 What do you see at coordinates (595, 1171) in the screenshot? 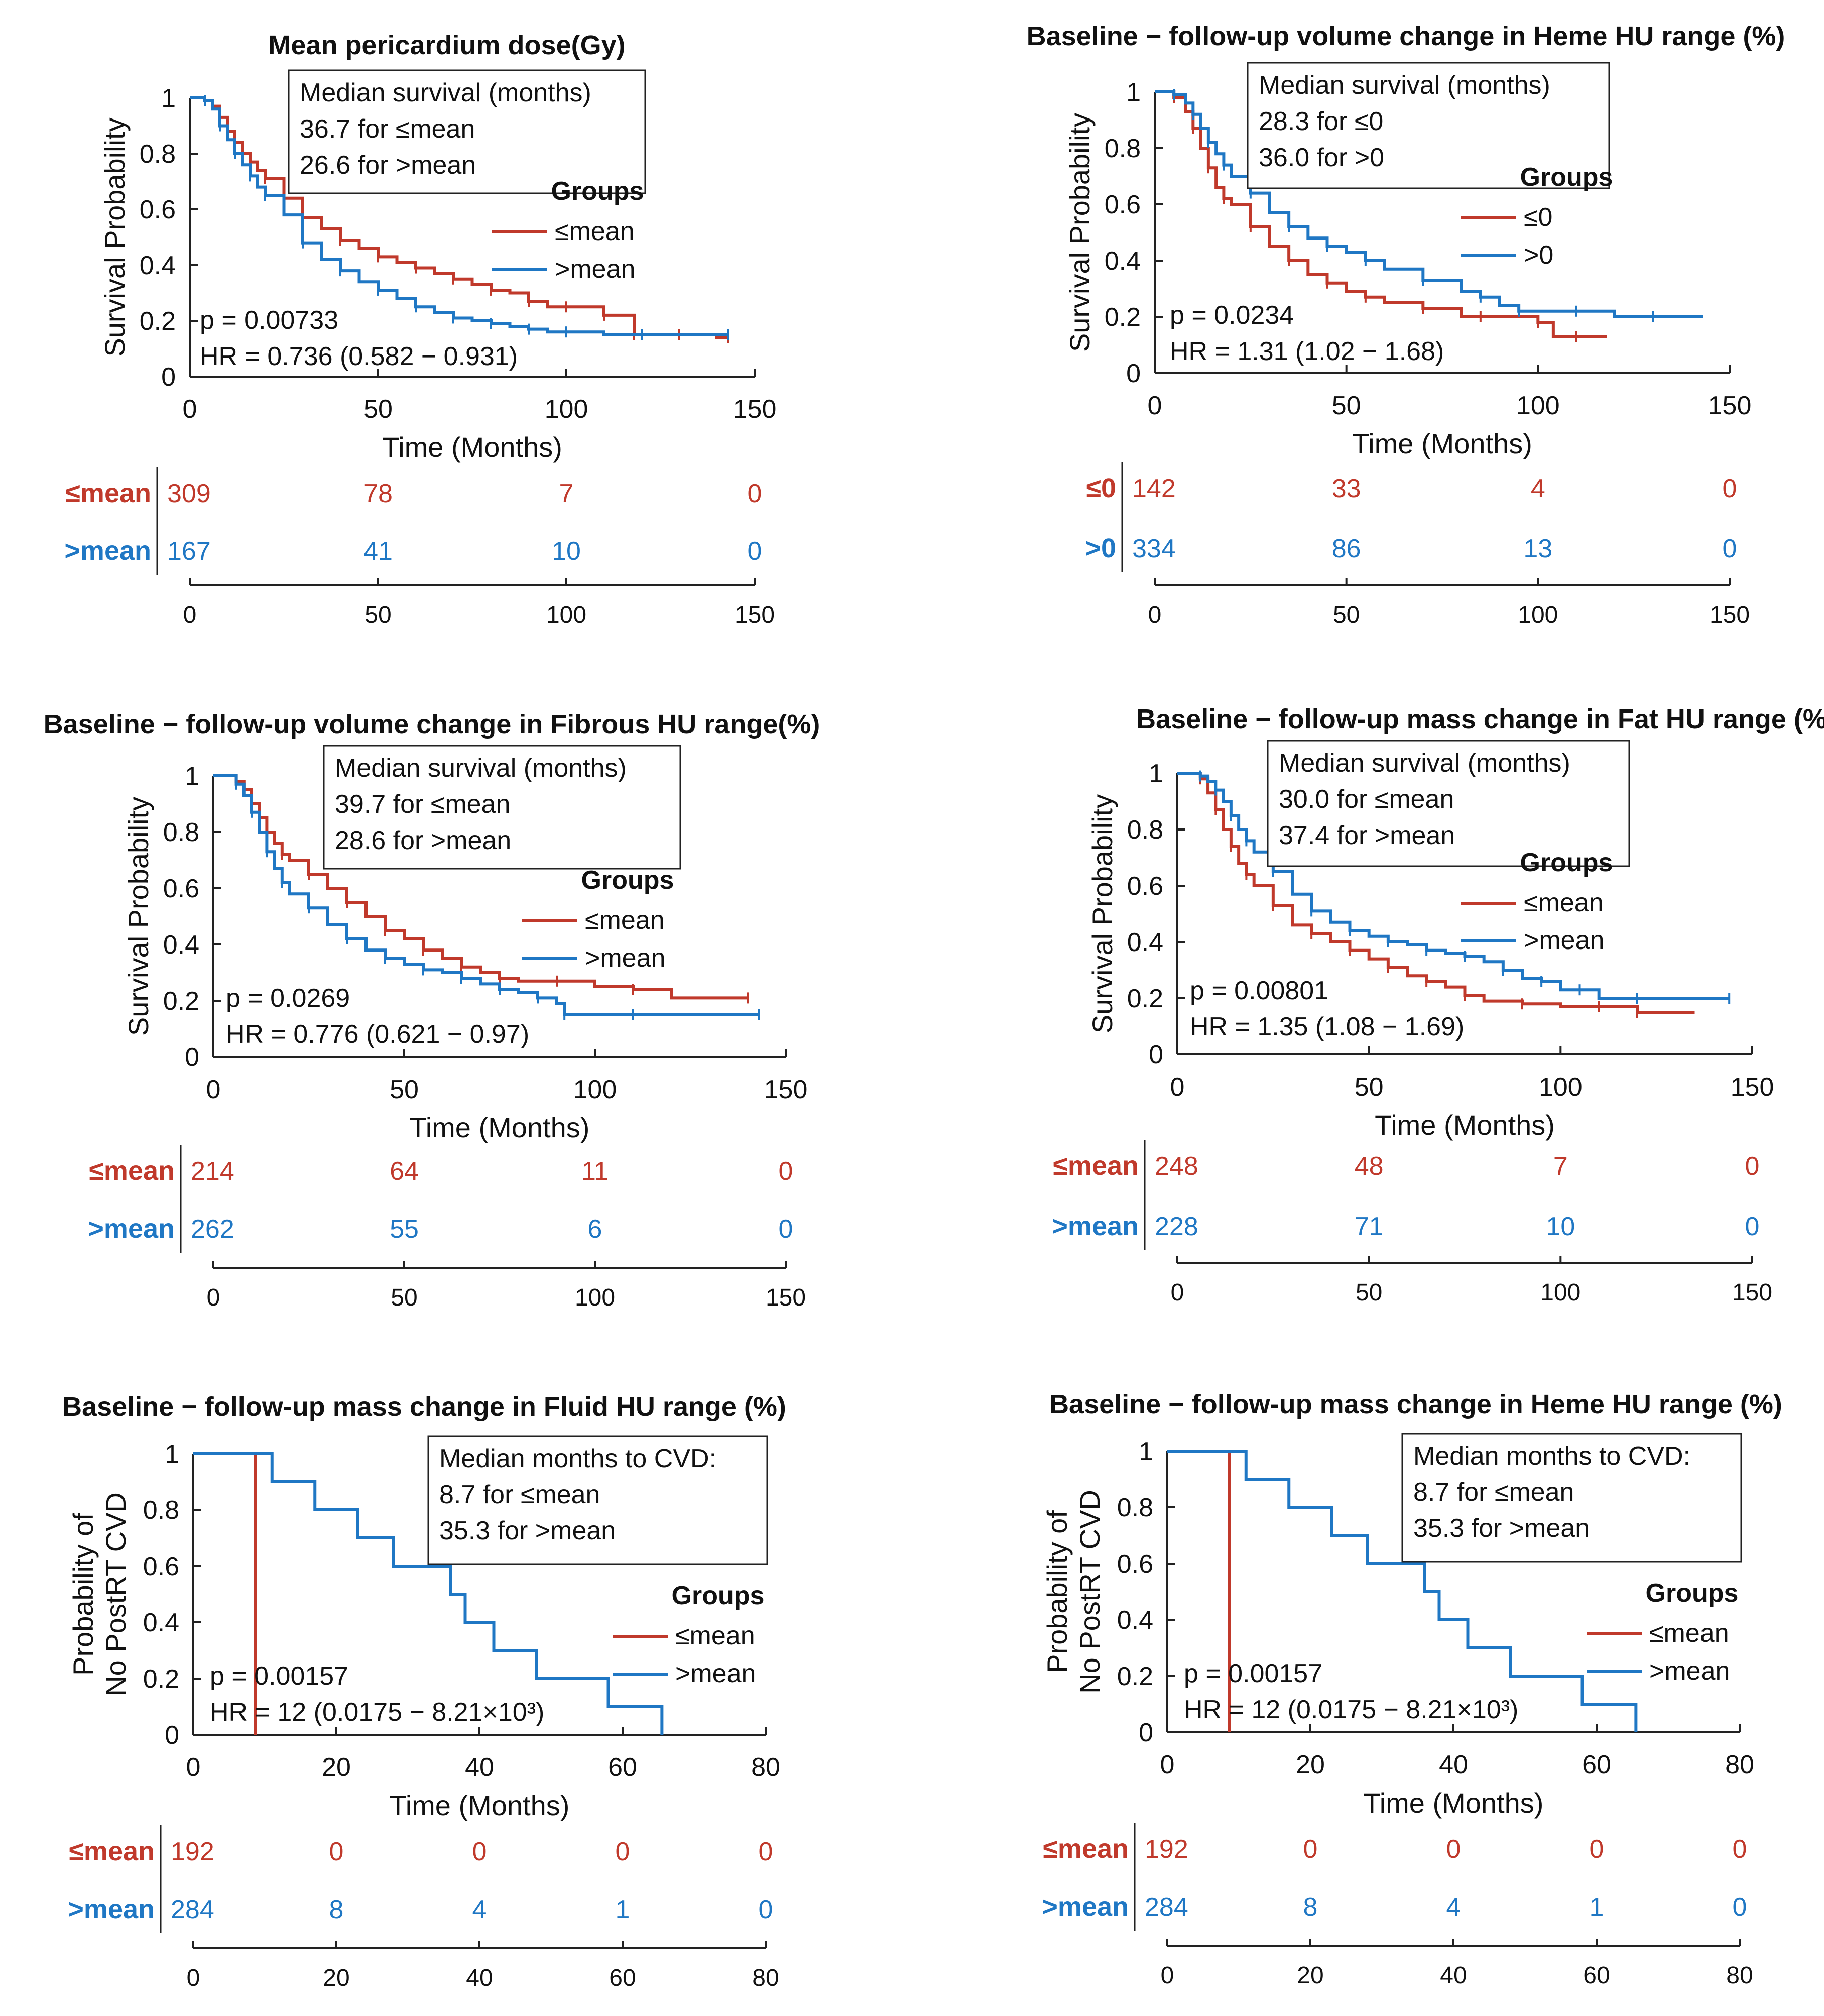
I see `risk-count: 11` at bounding box center [595, 1171].